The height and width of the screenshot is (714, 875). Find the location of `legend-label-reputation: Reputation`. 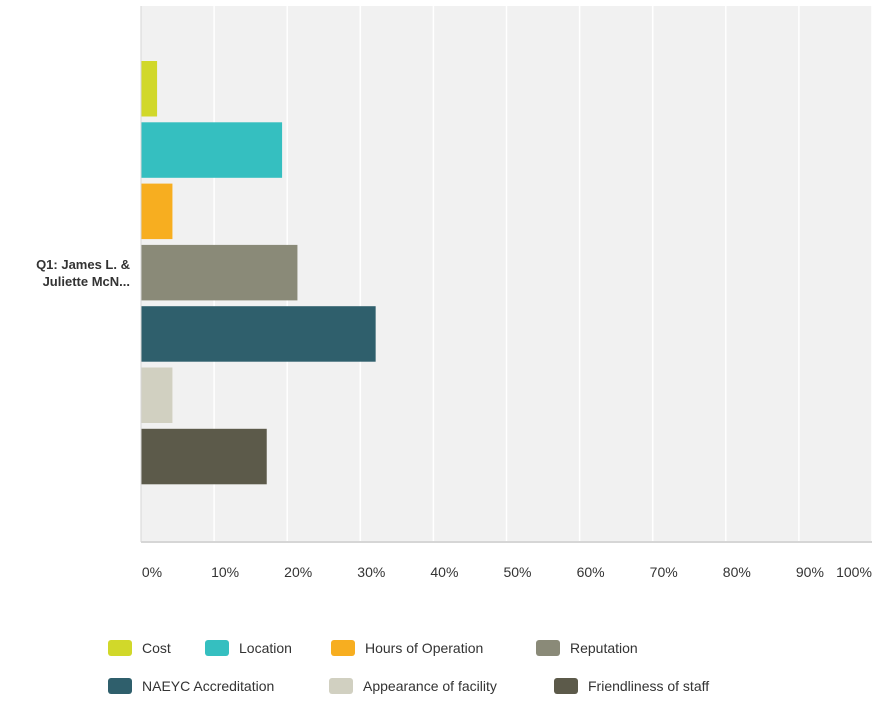

legend-label-reputation: Reputation is located at coordinates (604, 648).